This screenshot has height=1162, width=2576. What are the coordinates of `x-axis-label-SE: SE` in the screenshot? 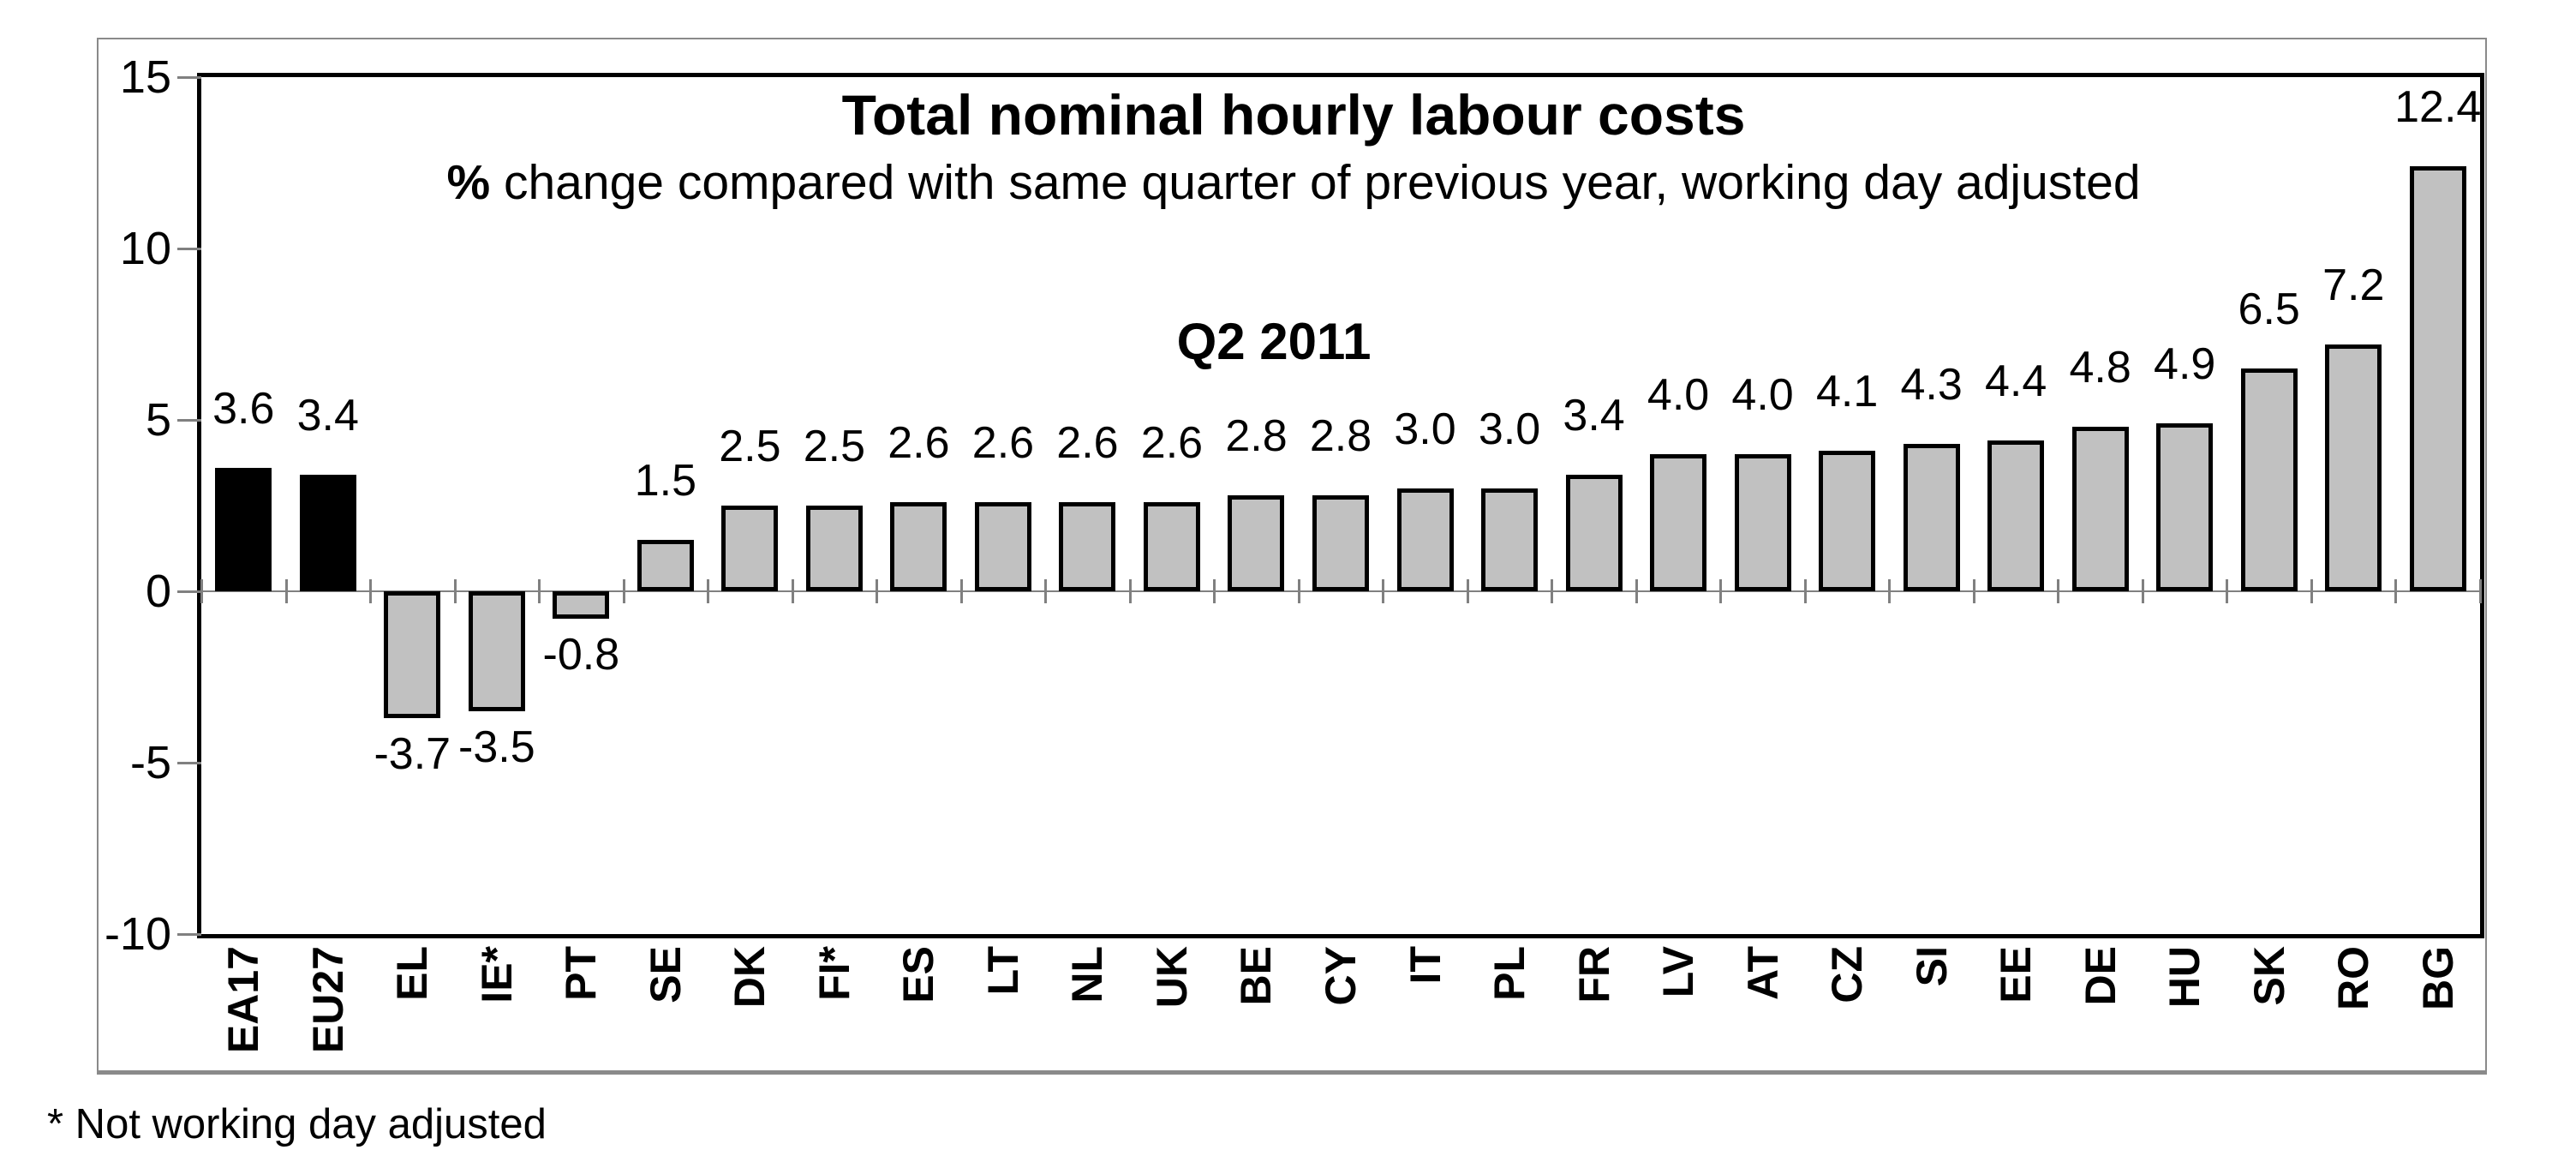 It's located at (665, 975).